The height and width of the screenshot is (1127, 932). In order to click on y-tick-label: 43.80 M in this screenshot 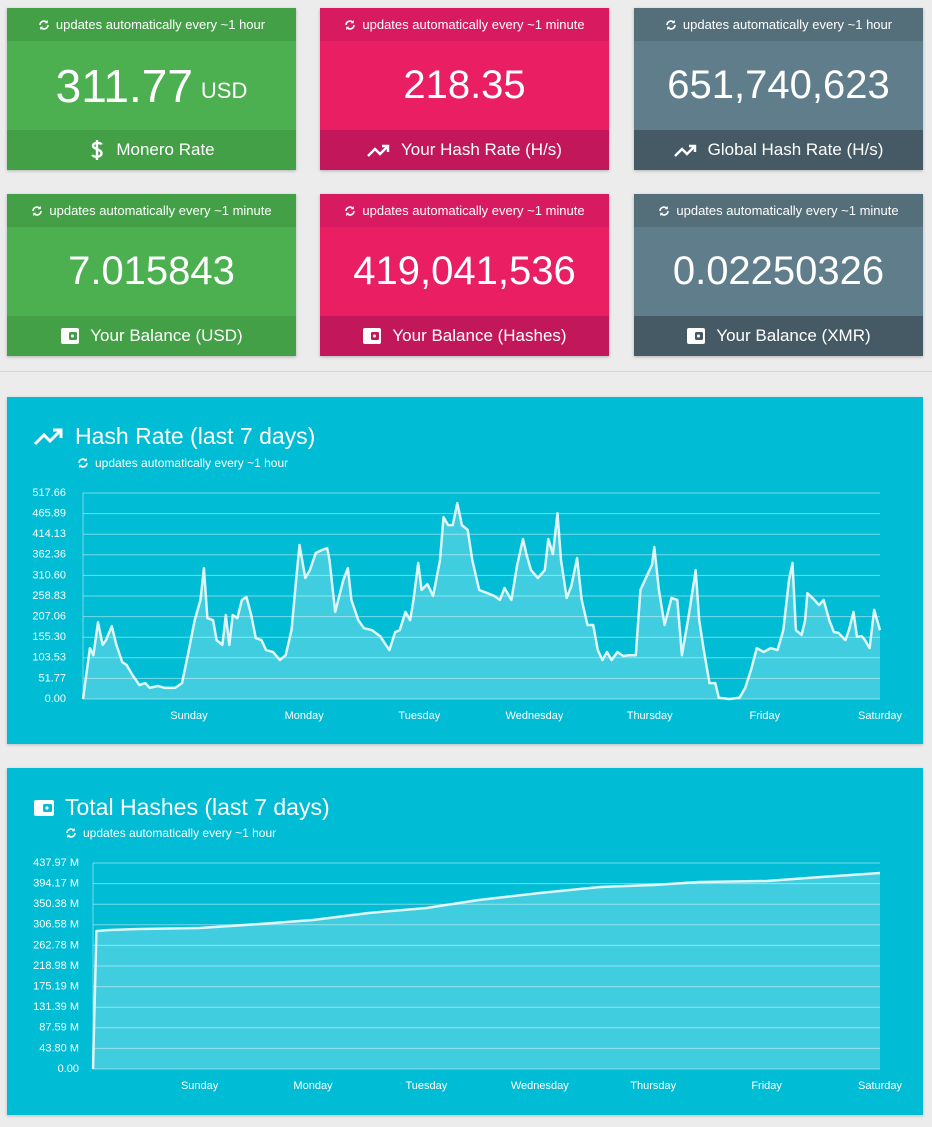, I will do `click(59, 1048)`.